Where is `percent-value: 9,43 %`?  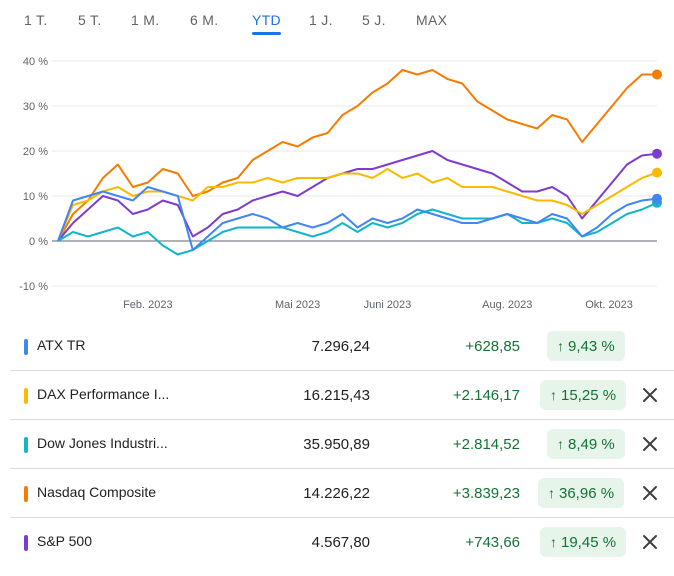 percent-value: 9,43 % is located at coordinates (591, 346).